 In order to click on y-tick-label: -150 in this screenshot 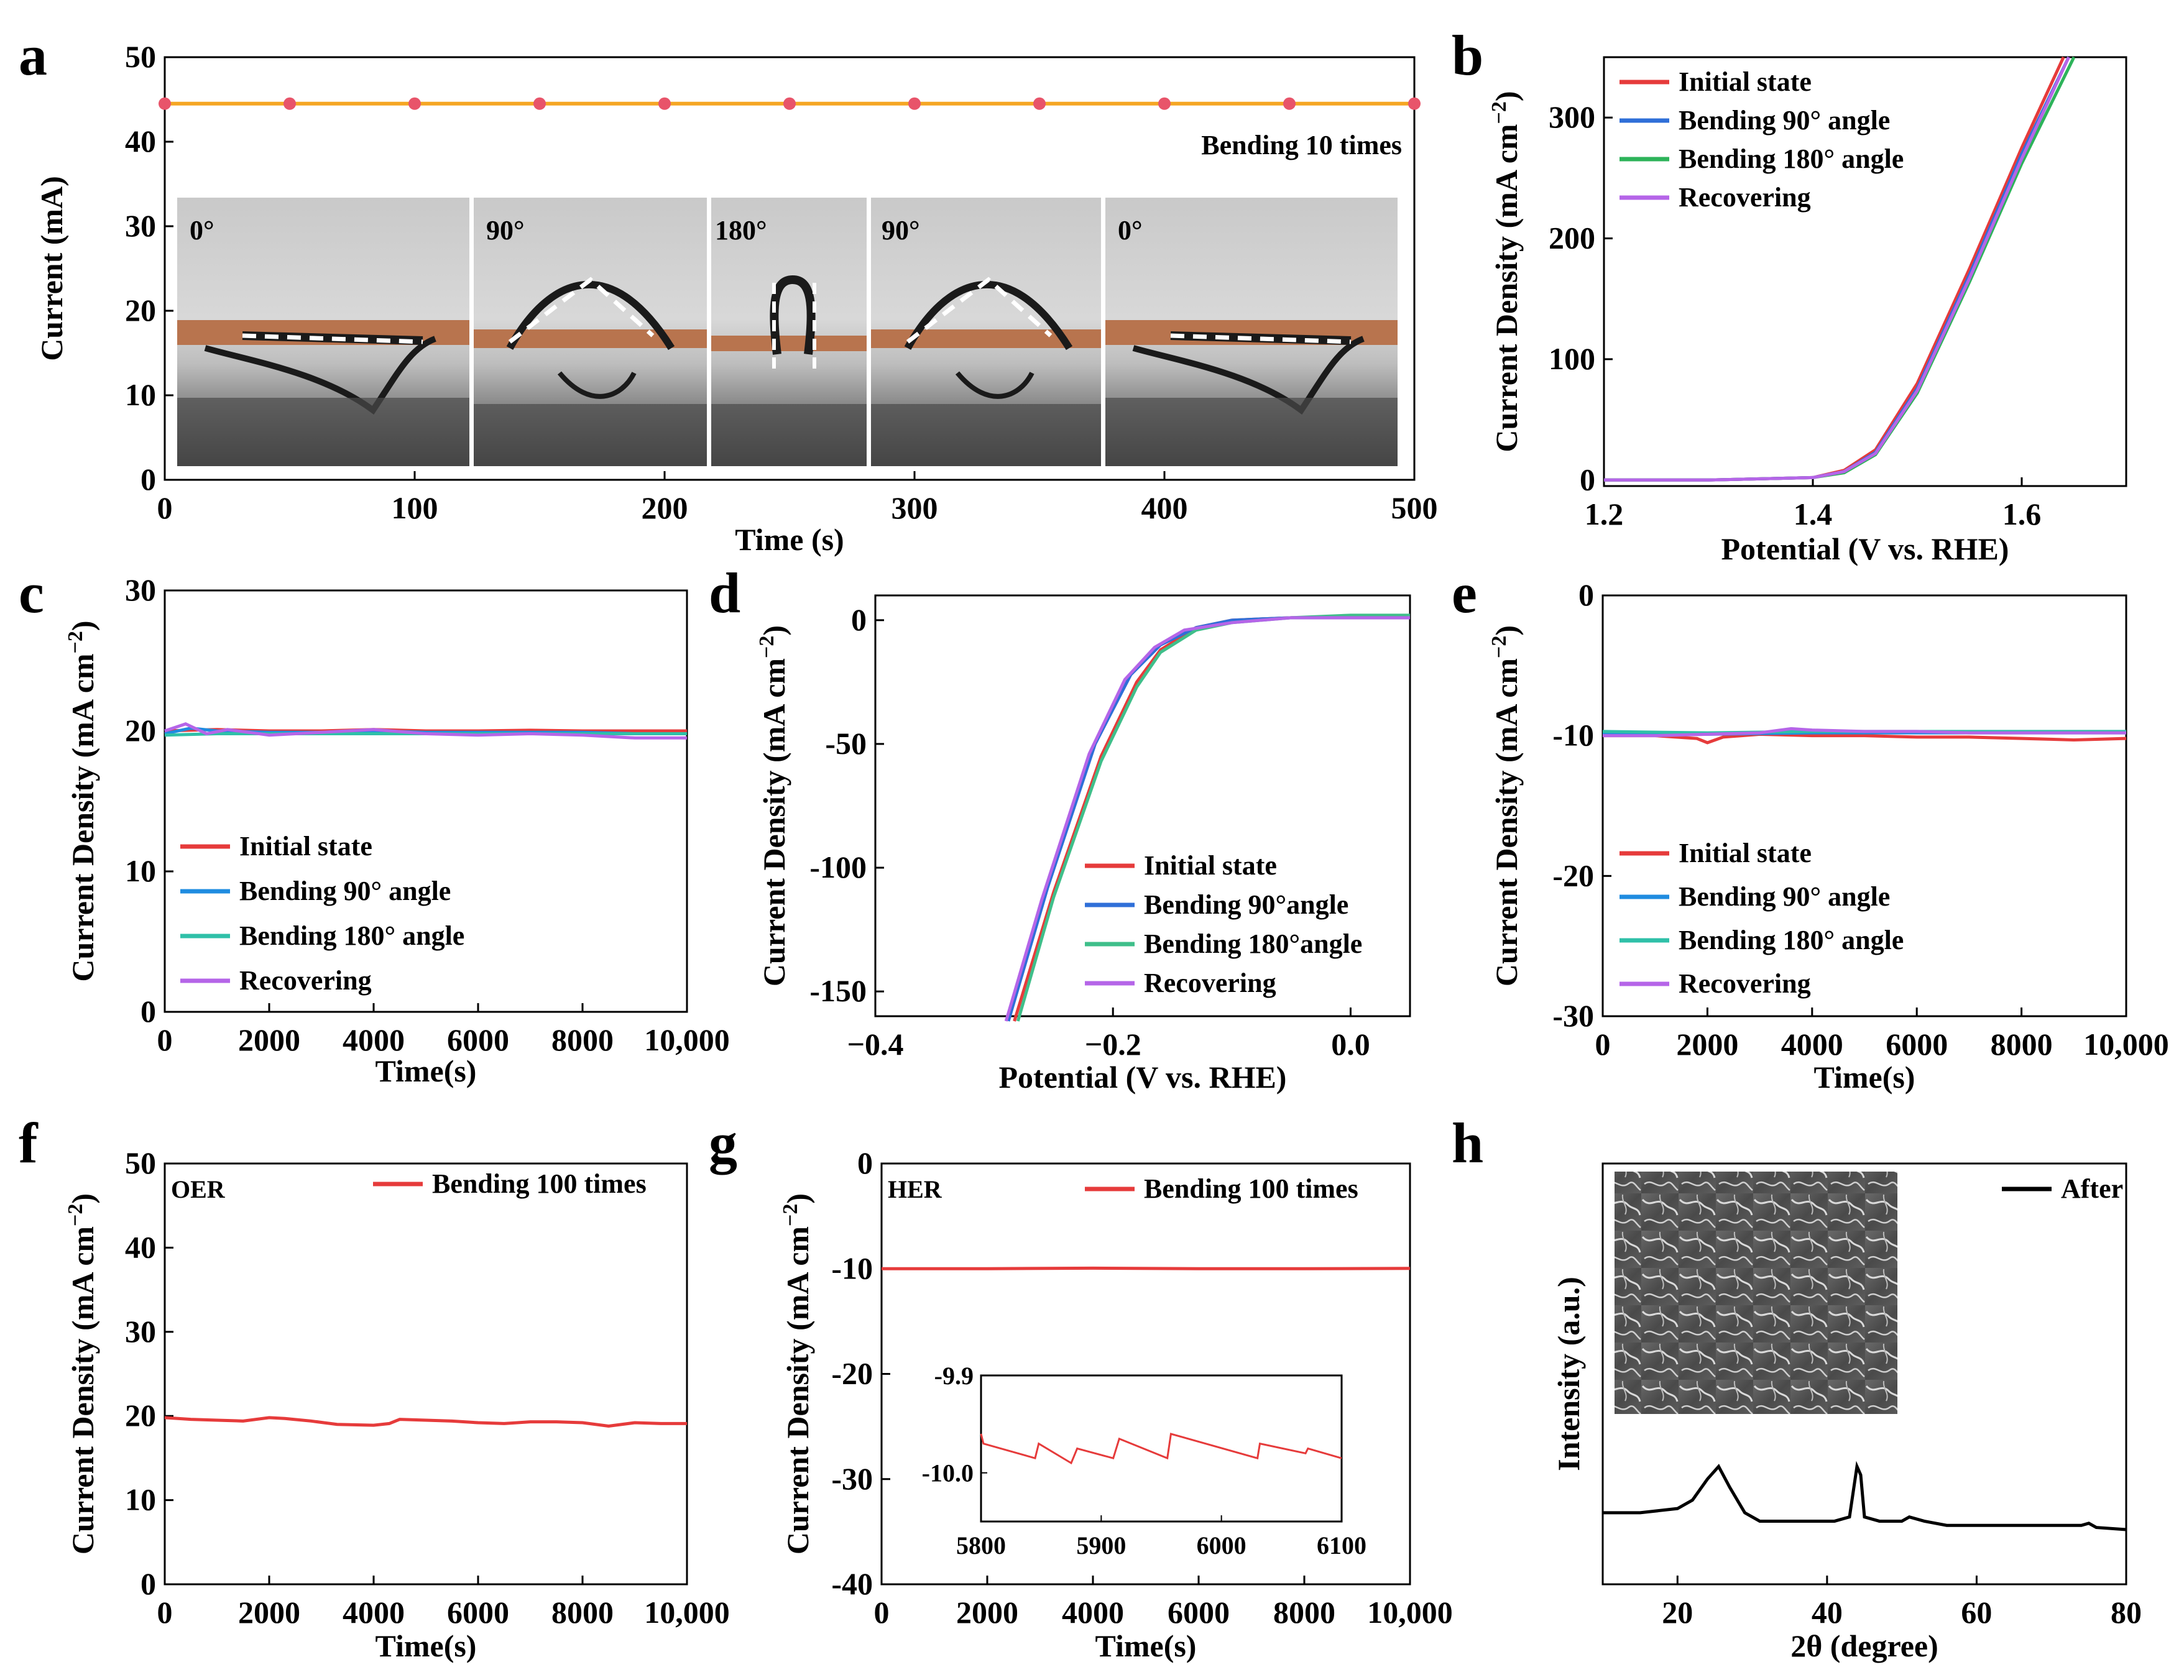, I will do `click(838, 990)`.